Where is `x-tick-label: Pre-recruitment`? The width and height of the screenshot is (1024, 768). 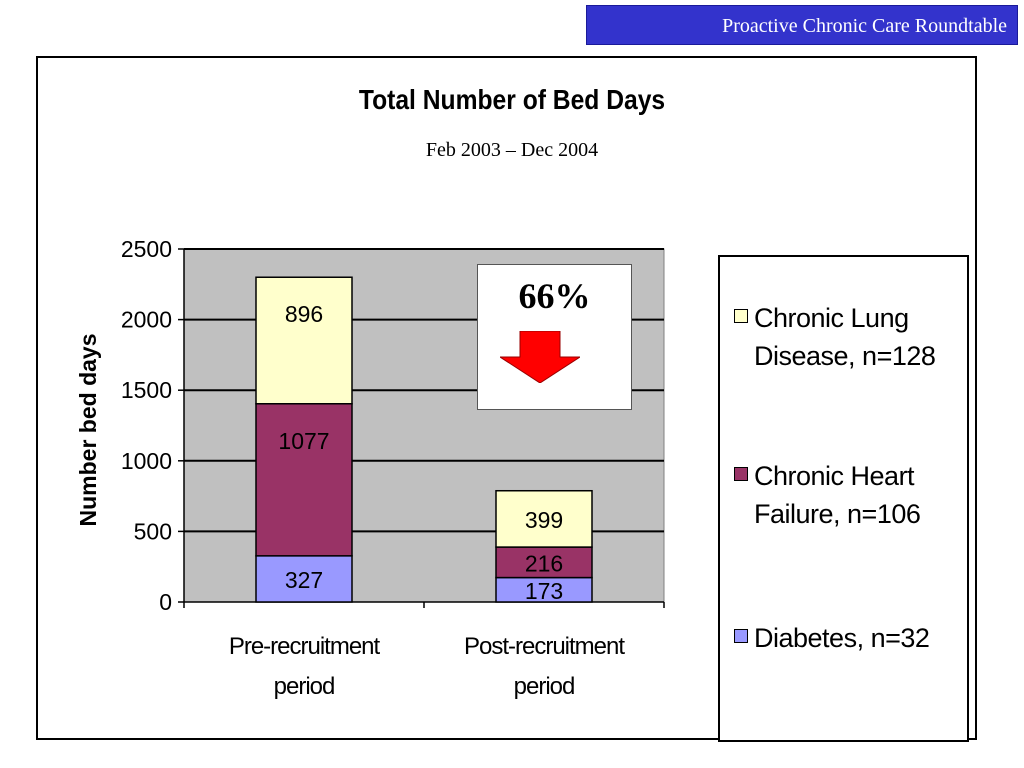
x-tick-label: Pre-recruitment is located at coordinates (305, 646).